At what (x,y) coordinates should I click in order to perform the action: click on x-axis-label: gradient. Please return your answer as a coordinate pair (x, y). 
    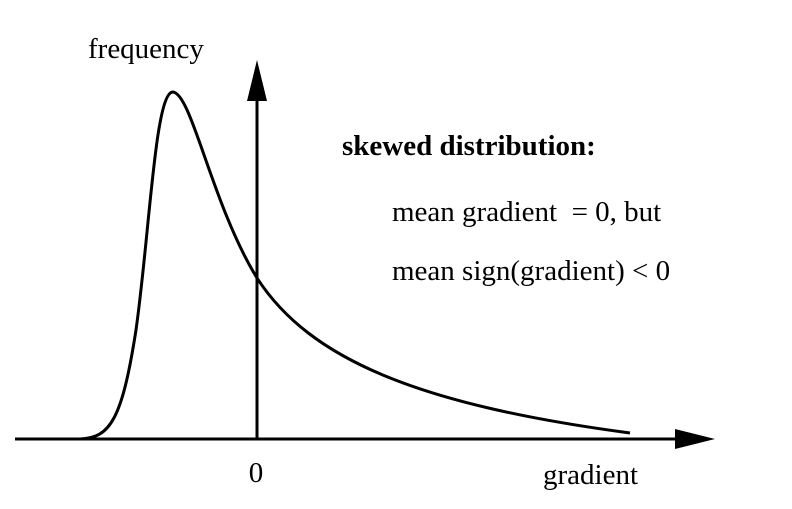
    Looking at the image, I should click on (590, 475).